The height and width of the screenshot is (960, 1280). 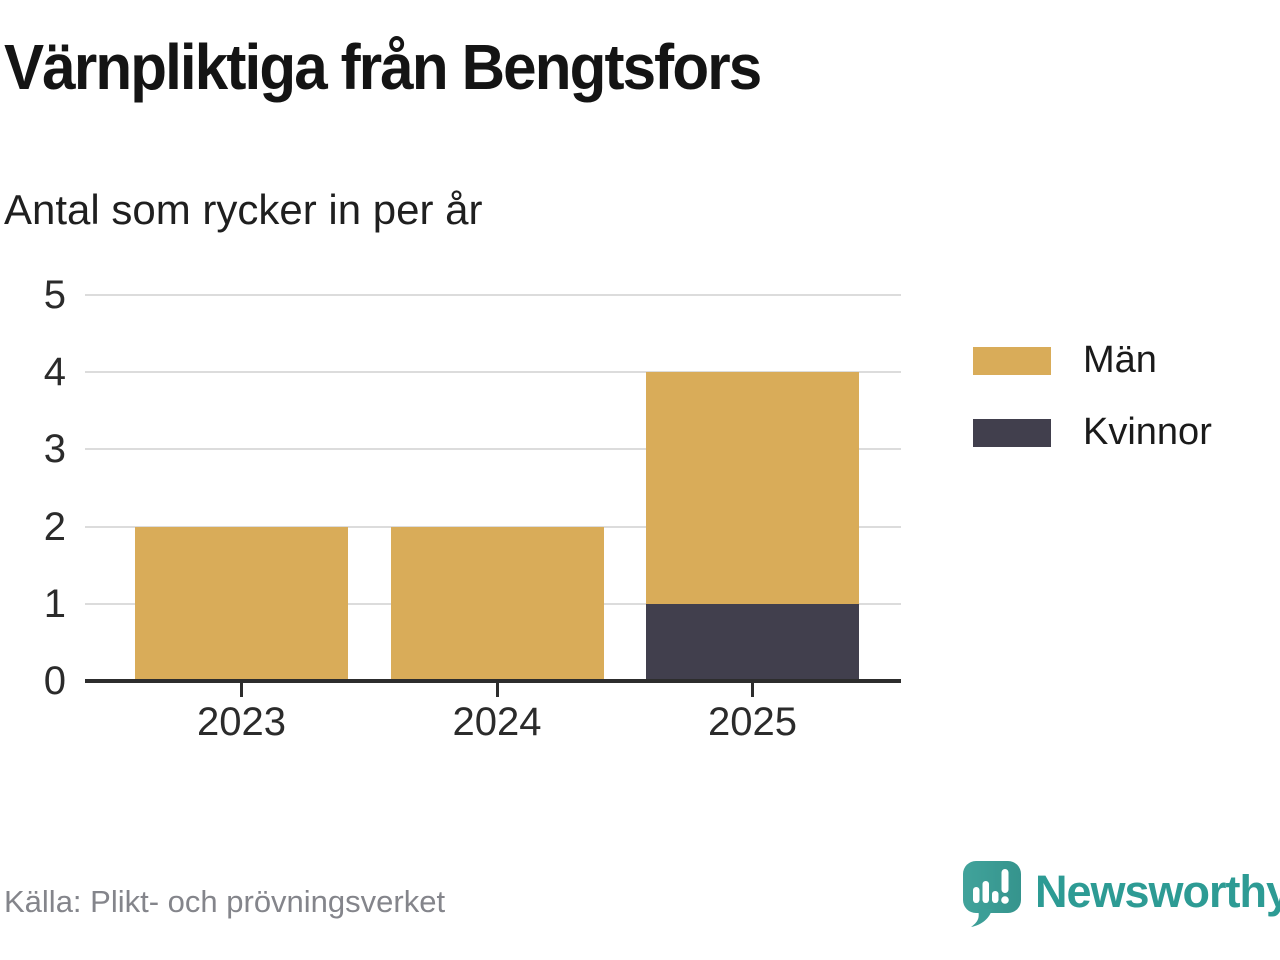 What do you see at coordinates (493, 681) in the screenshot?
I see `x-axis-line` at bounding box center [493, 681].